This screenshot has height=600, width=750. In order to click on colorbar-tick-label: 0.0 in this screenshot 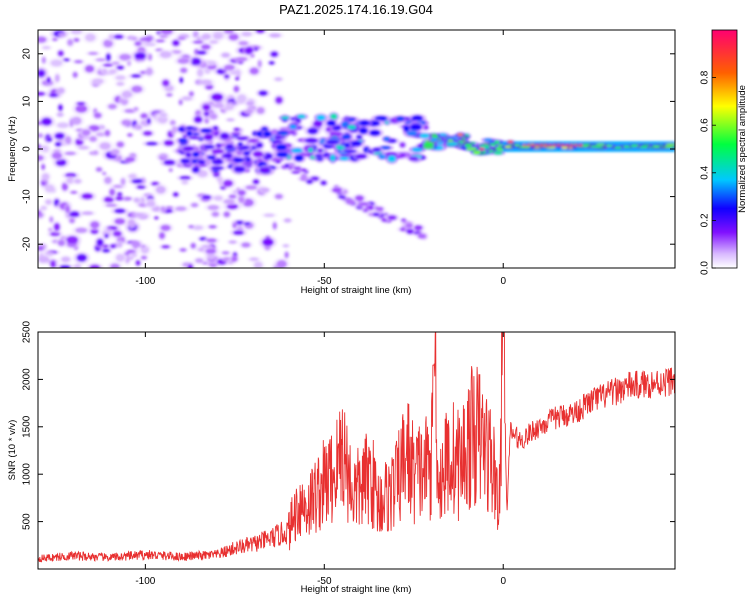, I will do `click(705, 268)`.